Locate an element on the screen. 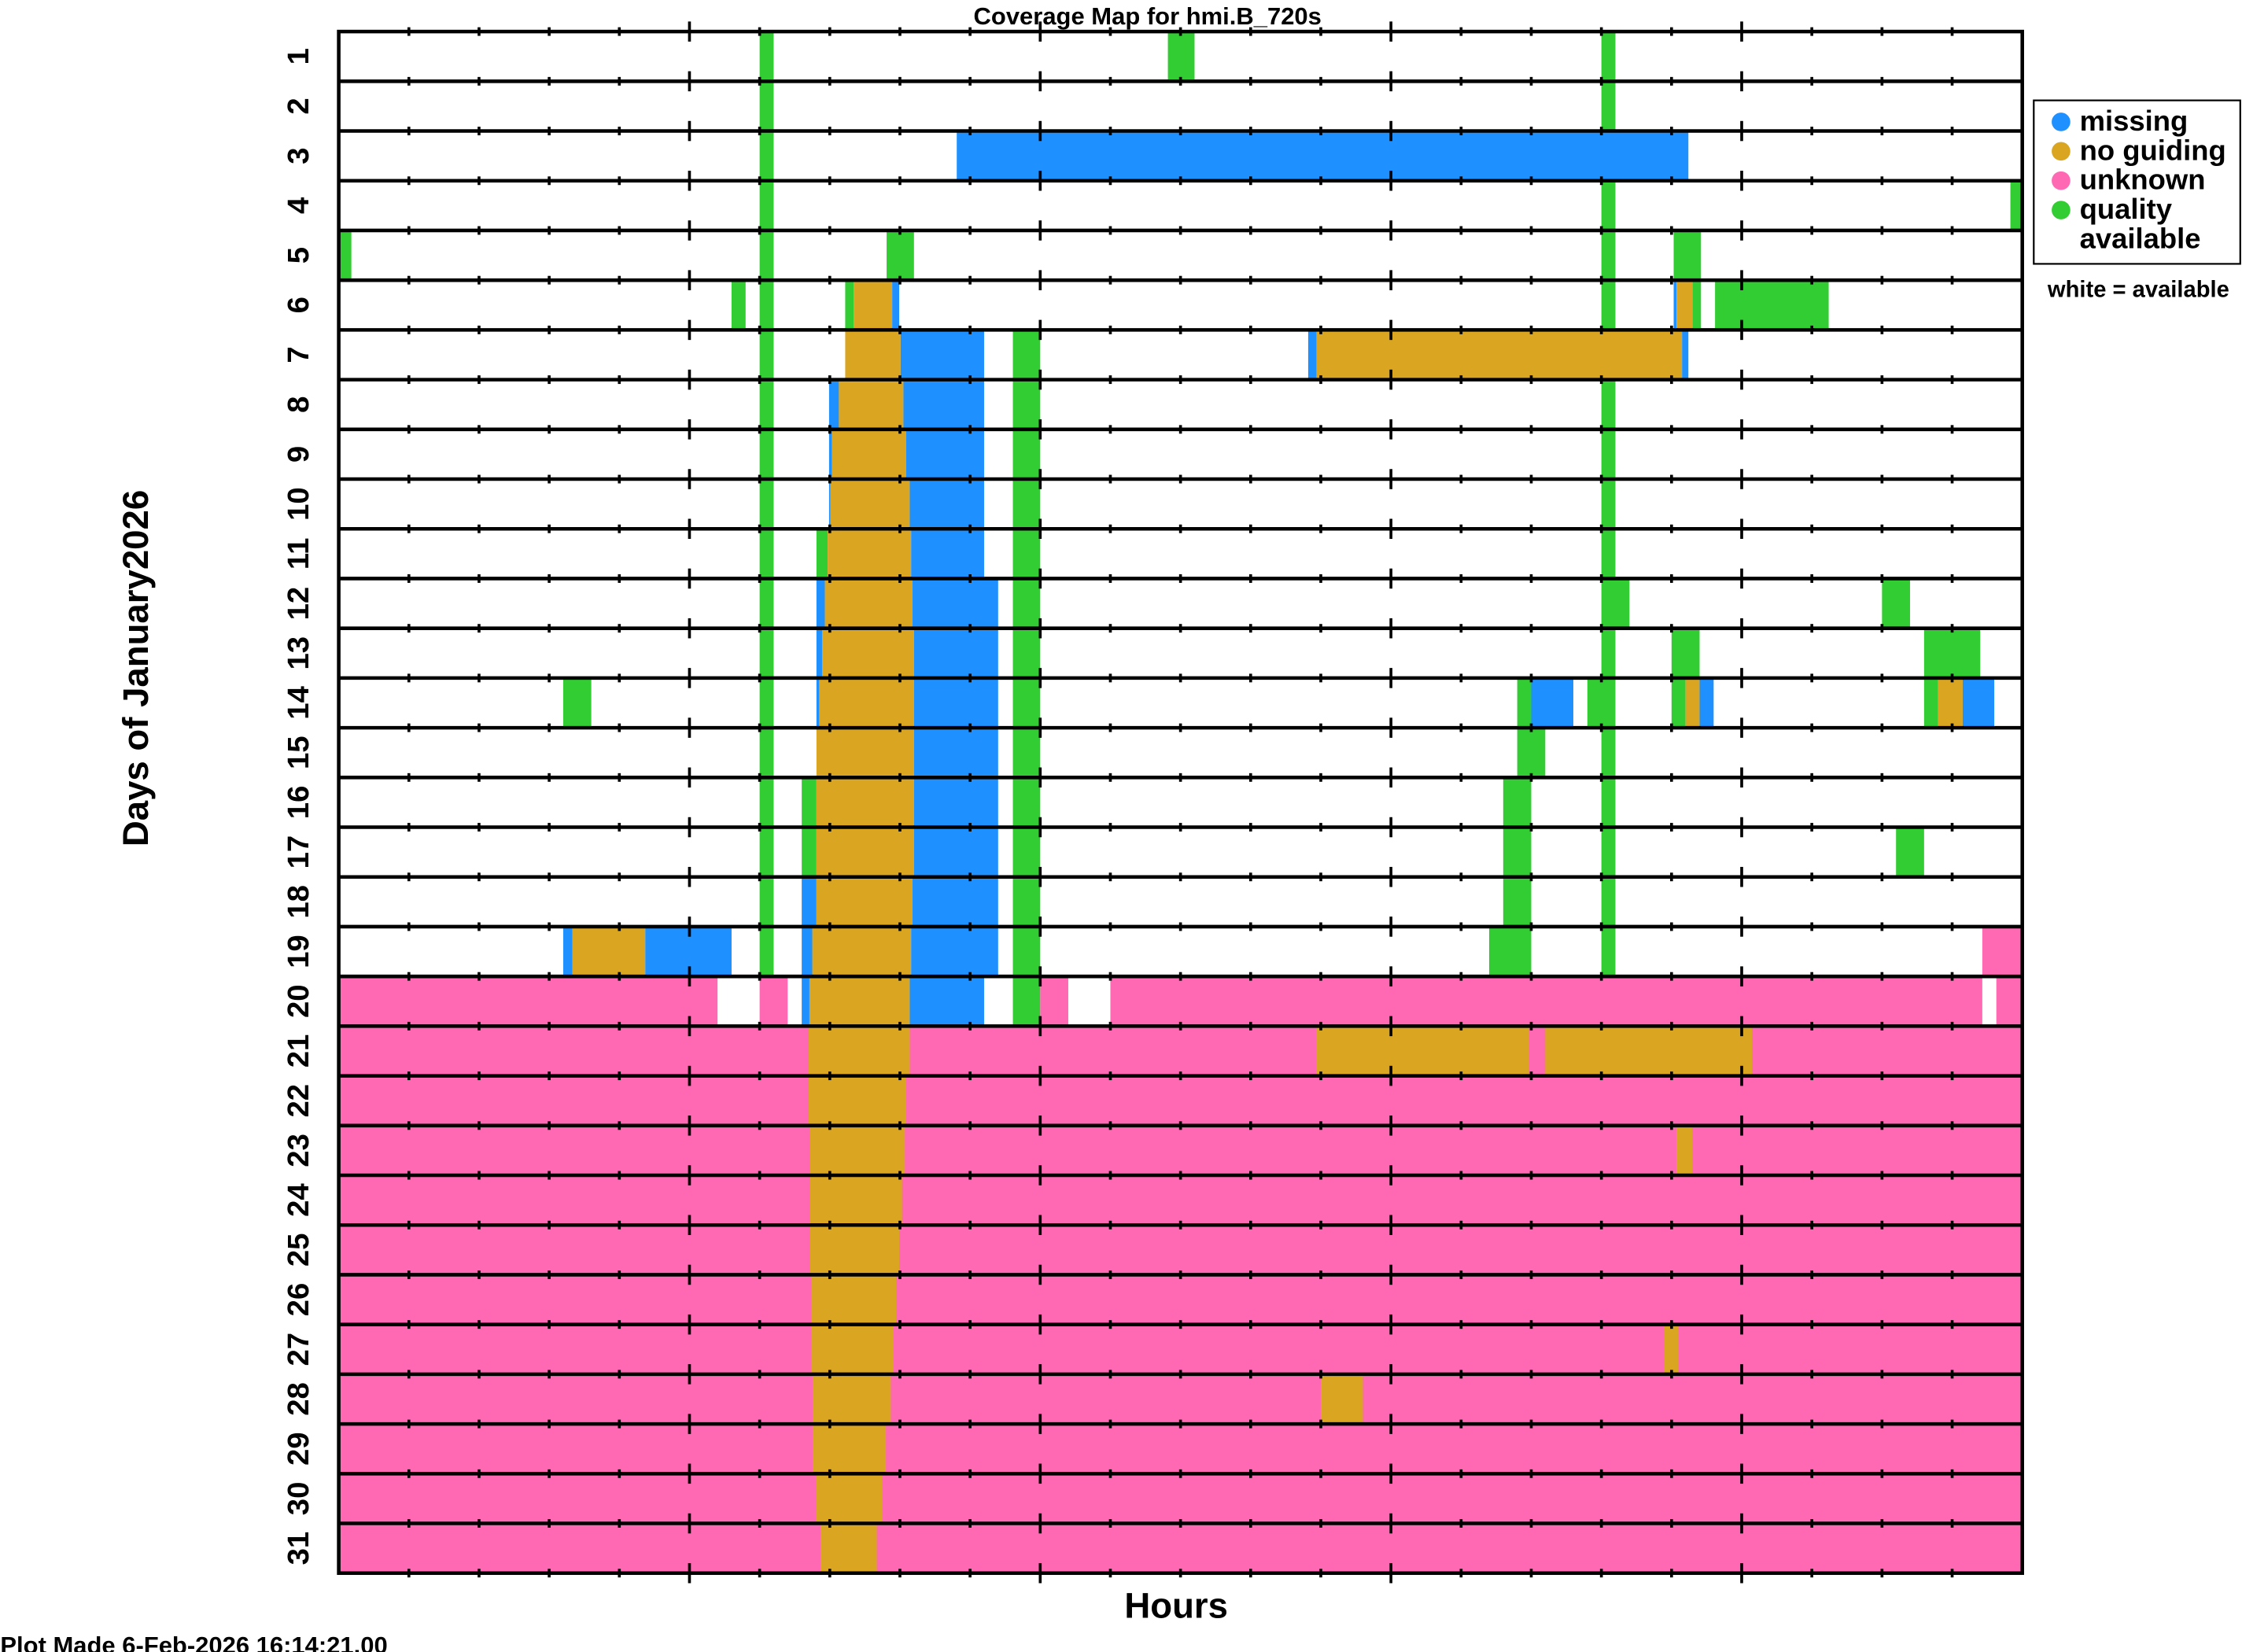 This screenshot has width=2242, height=1652. y-tick-label: 30 is located at coordinates (298, 1499).